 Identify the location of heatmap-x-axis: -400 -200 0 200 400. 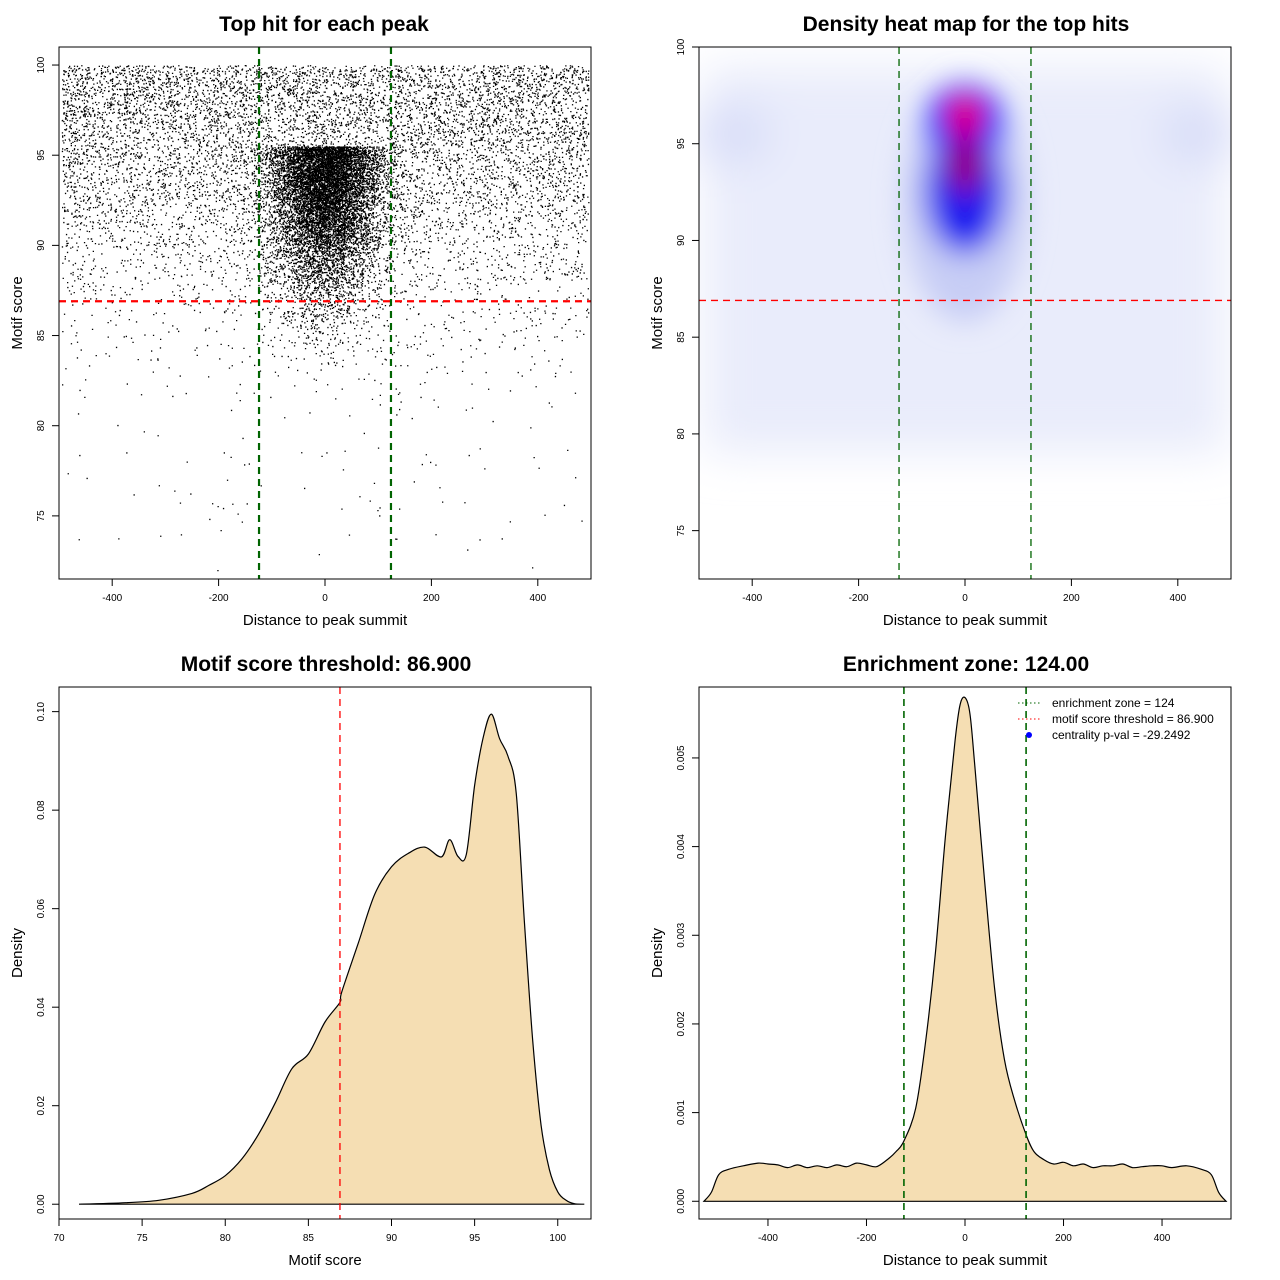
(964, 591).